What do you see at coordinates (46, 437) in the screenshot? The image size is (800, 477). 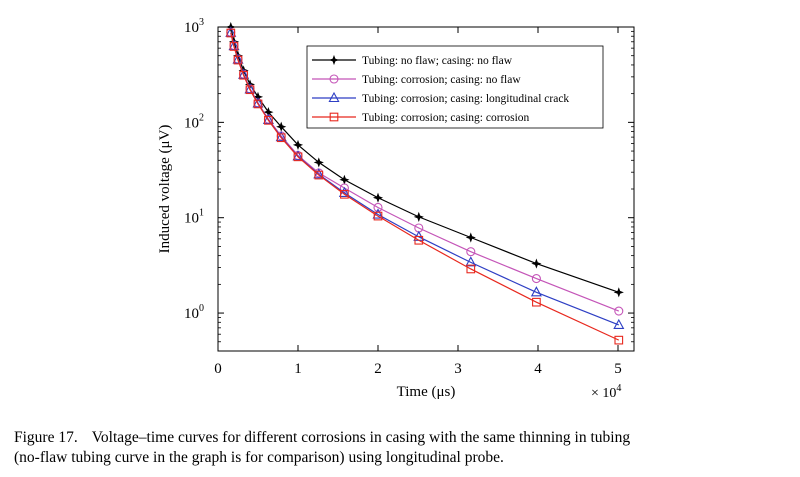 I see `caption-figure-label: Figure 17.` at bounding box center [46, 437].